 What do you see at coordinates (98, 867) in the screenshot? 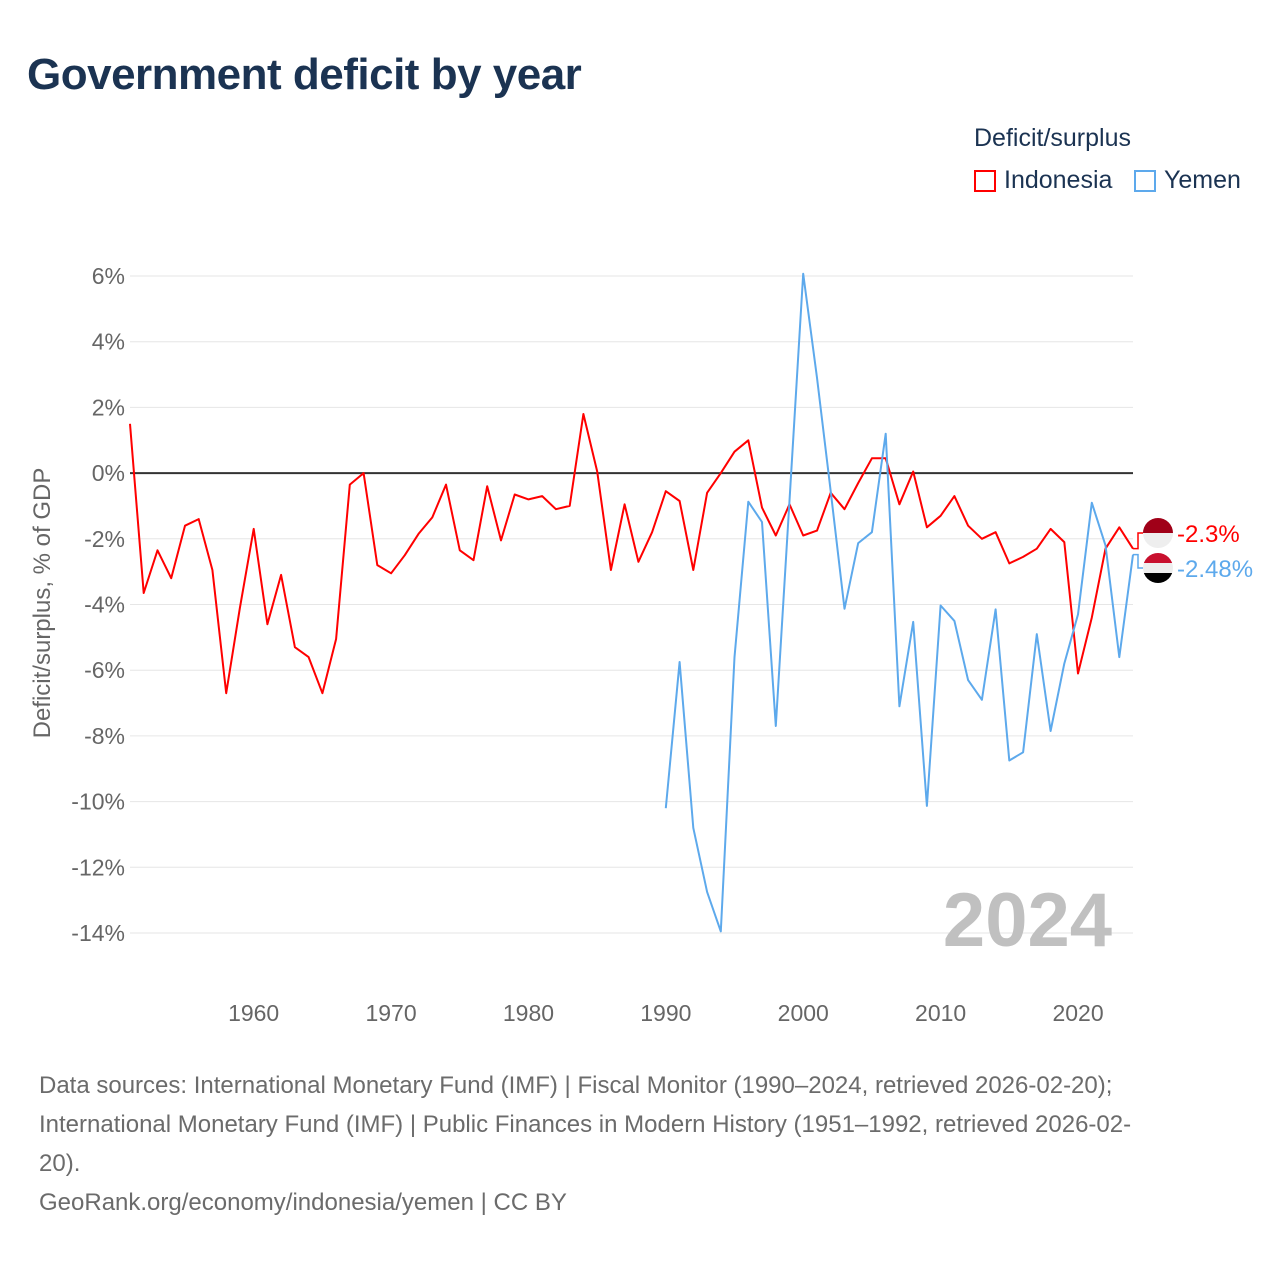
I see `y-tick-label: -12%` at bounding box center [98, 867].